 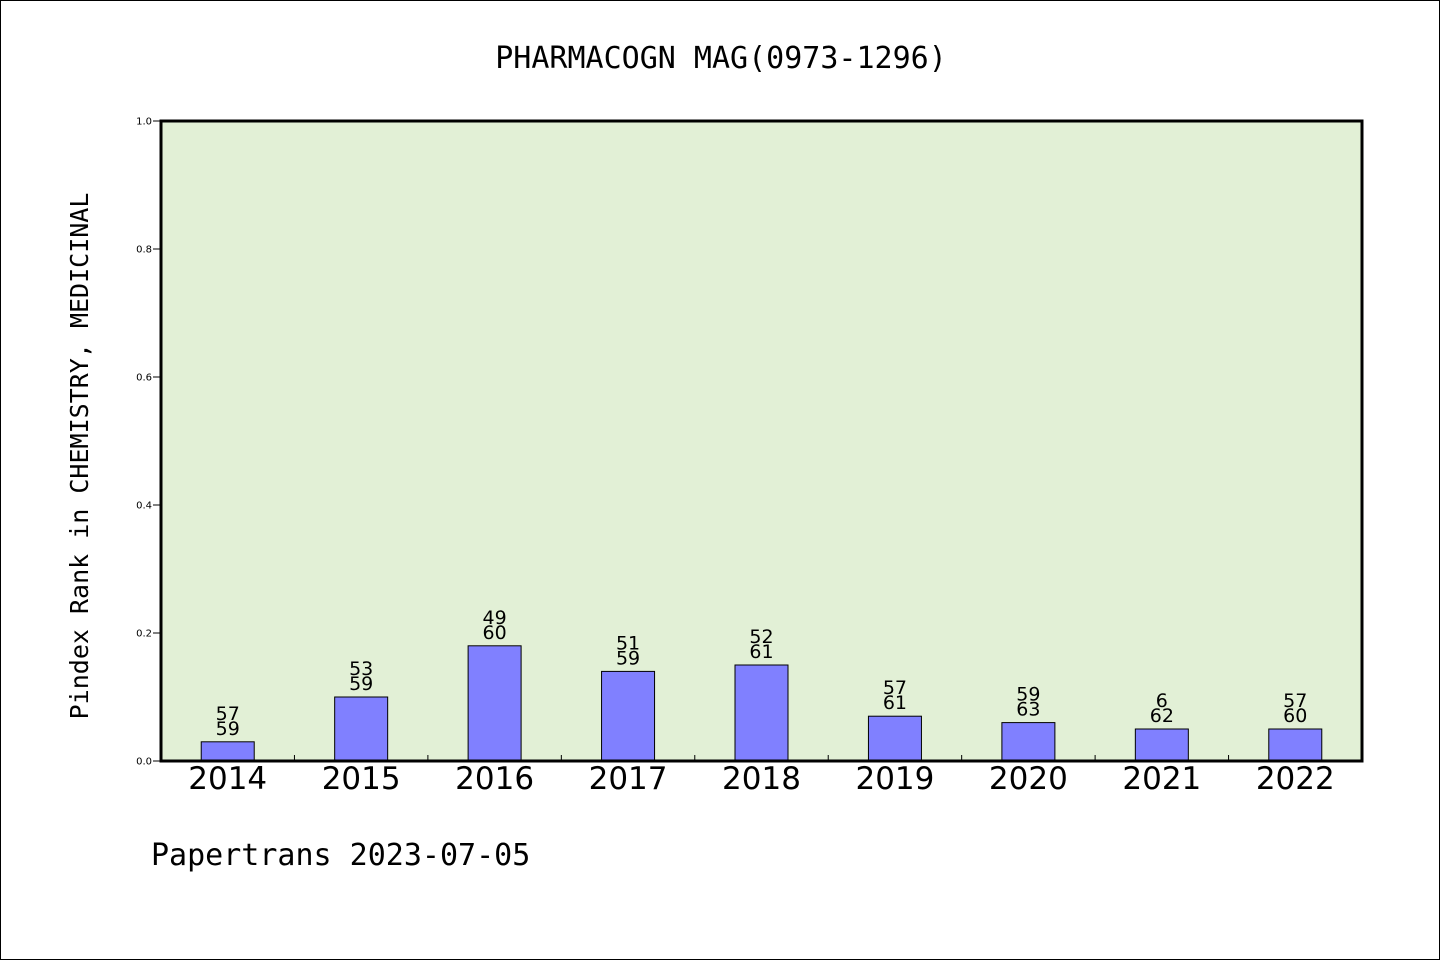 What do you see at coordinates (144, 250) in the screenshot?
I see `y-tick-label: 0.8` at bounding box center [144, 250].